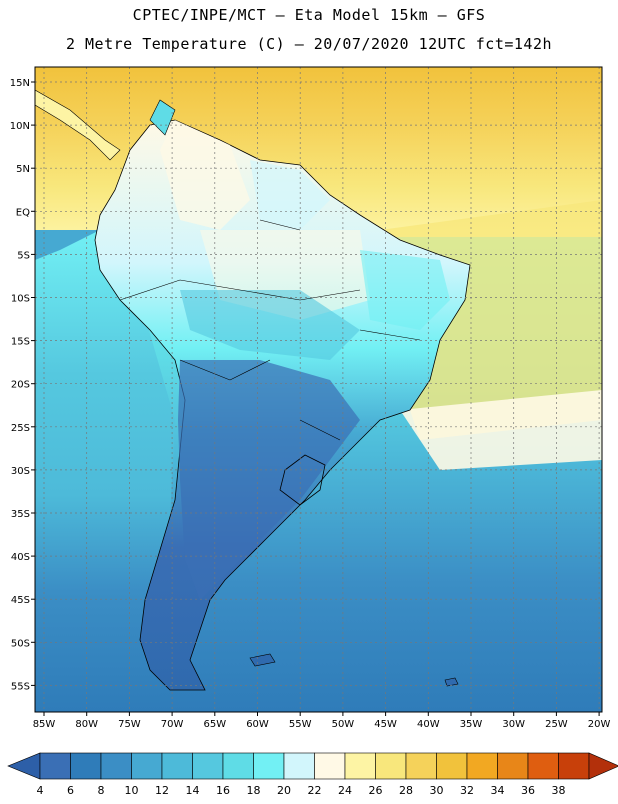 This screenshot has width=618, height=804. Describe the element at coordinates (86, 724) in the screenshot. I see `lon-label: 80W` at that location.